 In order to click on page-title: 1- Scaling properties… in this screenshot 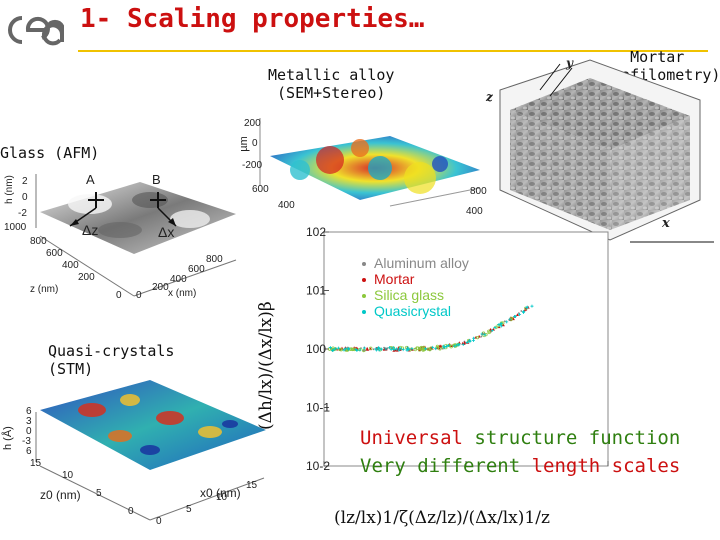, I will do `click(252, 19)`.